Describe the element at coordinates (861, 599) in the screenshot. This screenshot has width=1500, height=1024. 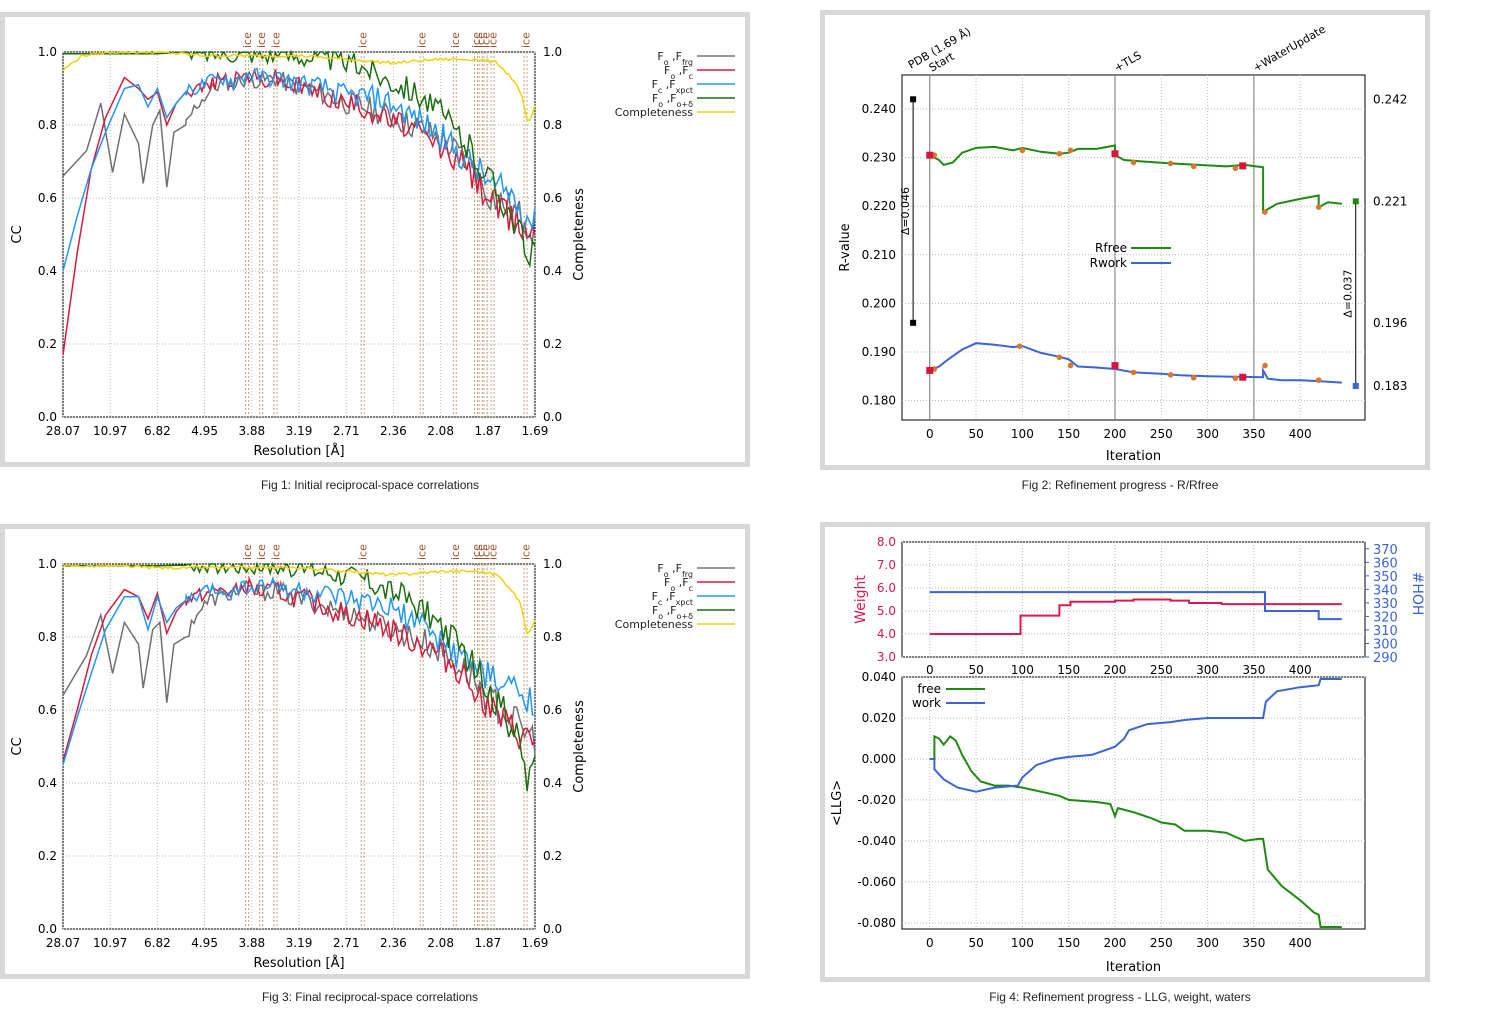
I see `weight-axis-label: Weight` at that location.